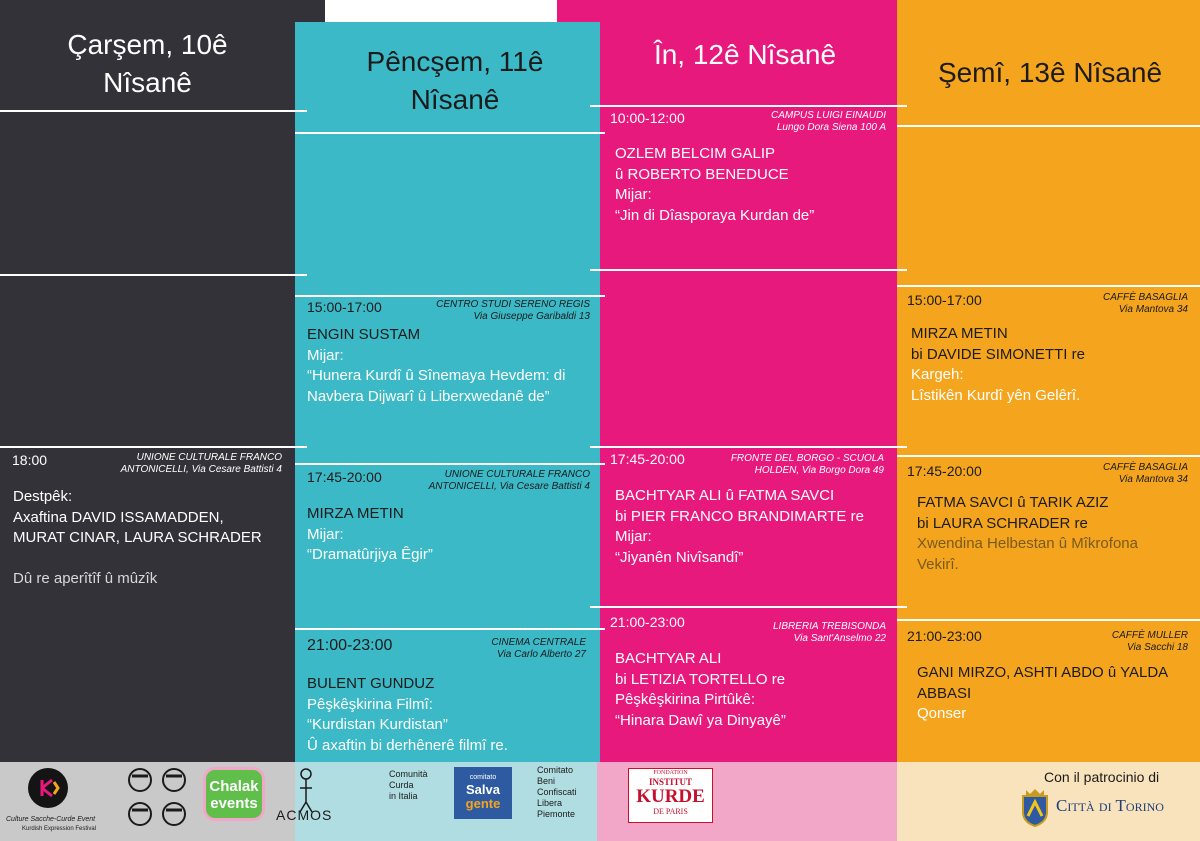 The image size is (1200, 841). What do you see at coordinates (745, 54) in the screenshot?
I see `day3-title: În, 12ê Nîsanê` at bounding box center [745, 54].